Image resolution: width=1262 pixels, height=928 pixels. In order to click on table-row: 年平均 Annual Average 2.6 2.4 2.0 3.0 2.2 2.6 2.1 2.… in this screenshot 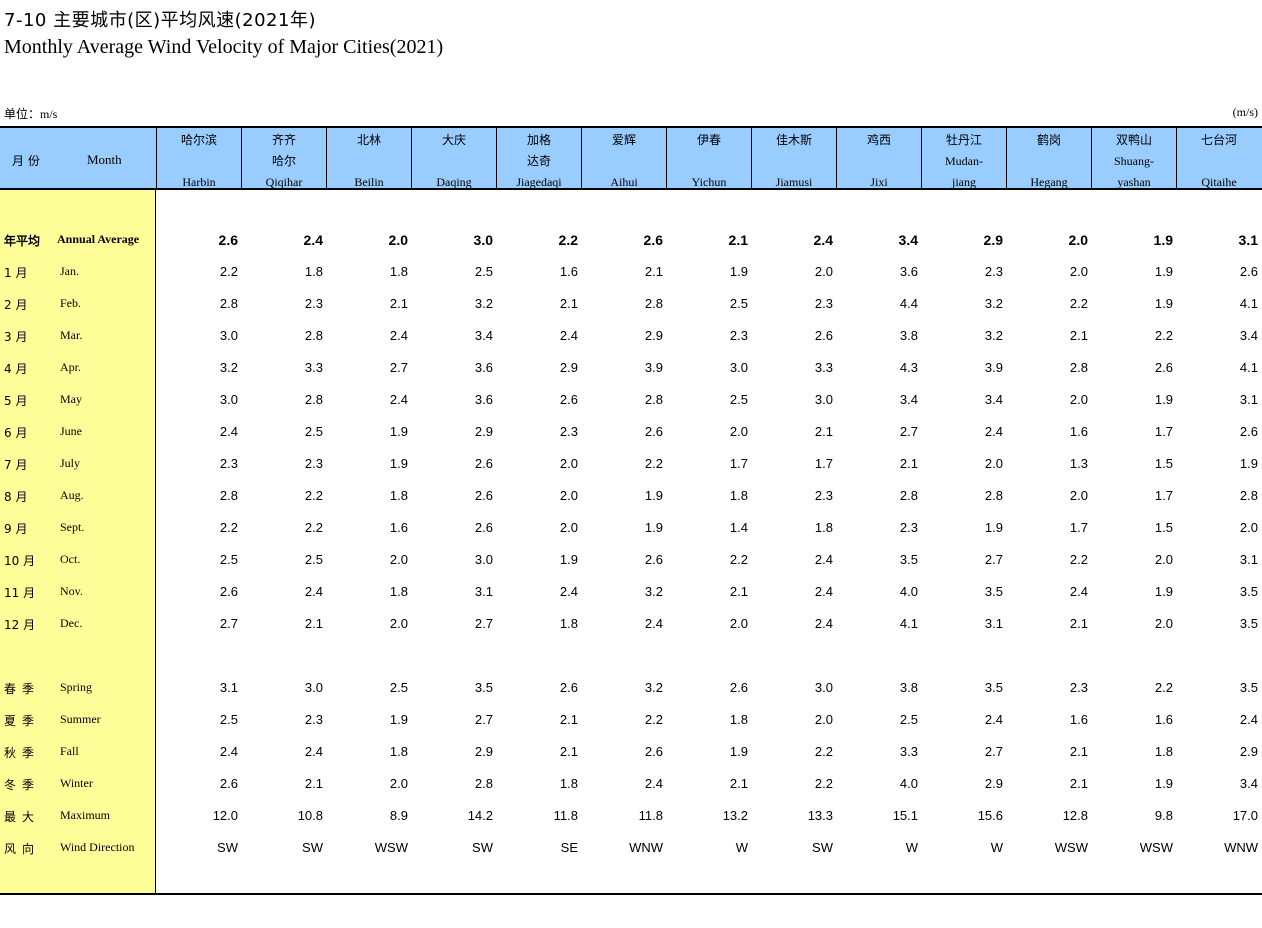, I will do `click(631, 240)`.